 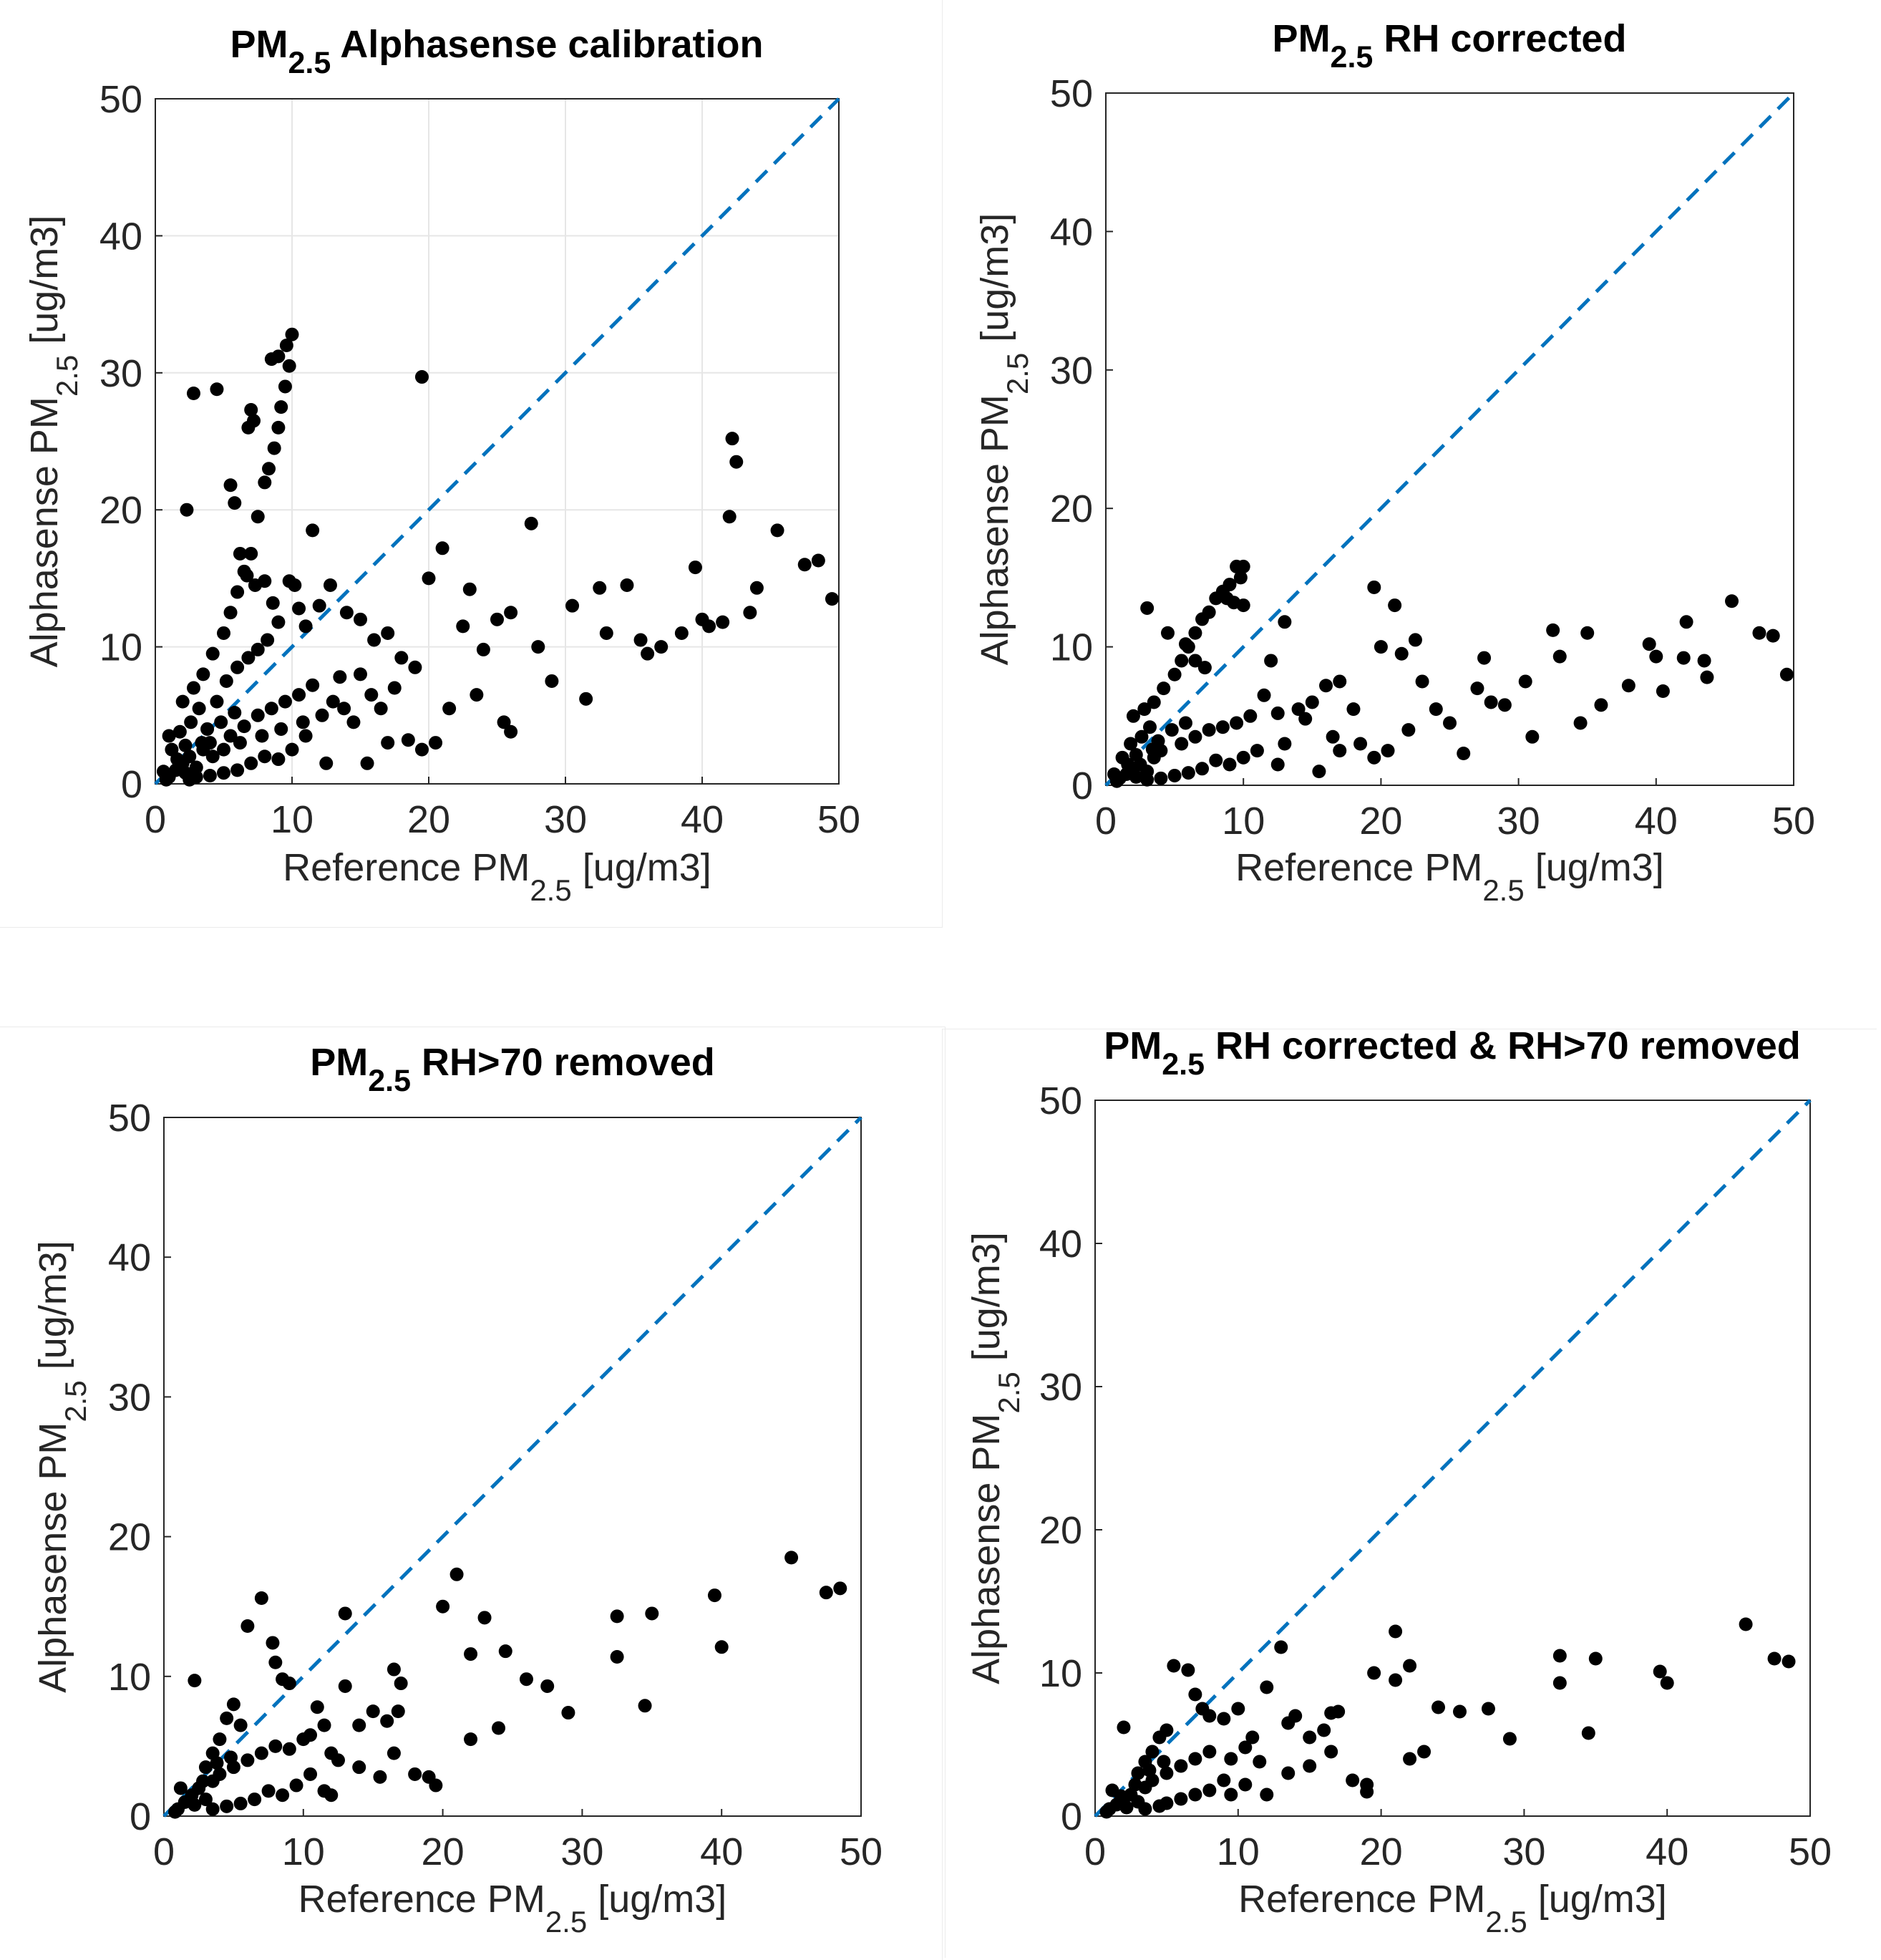 I want to click on x-tick-label: 30, so click(x=1518, y=821).